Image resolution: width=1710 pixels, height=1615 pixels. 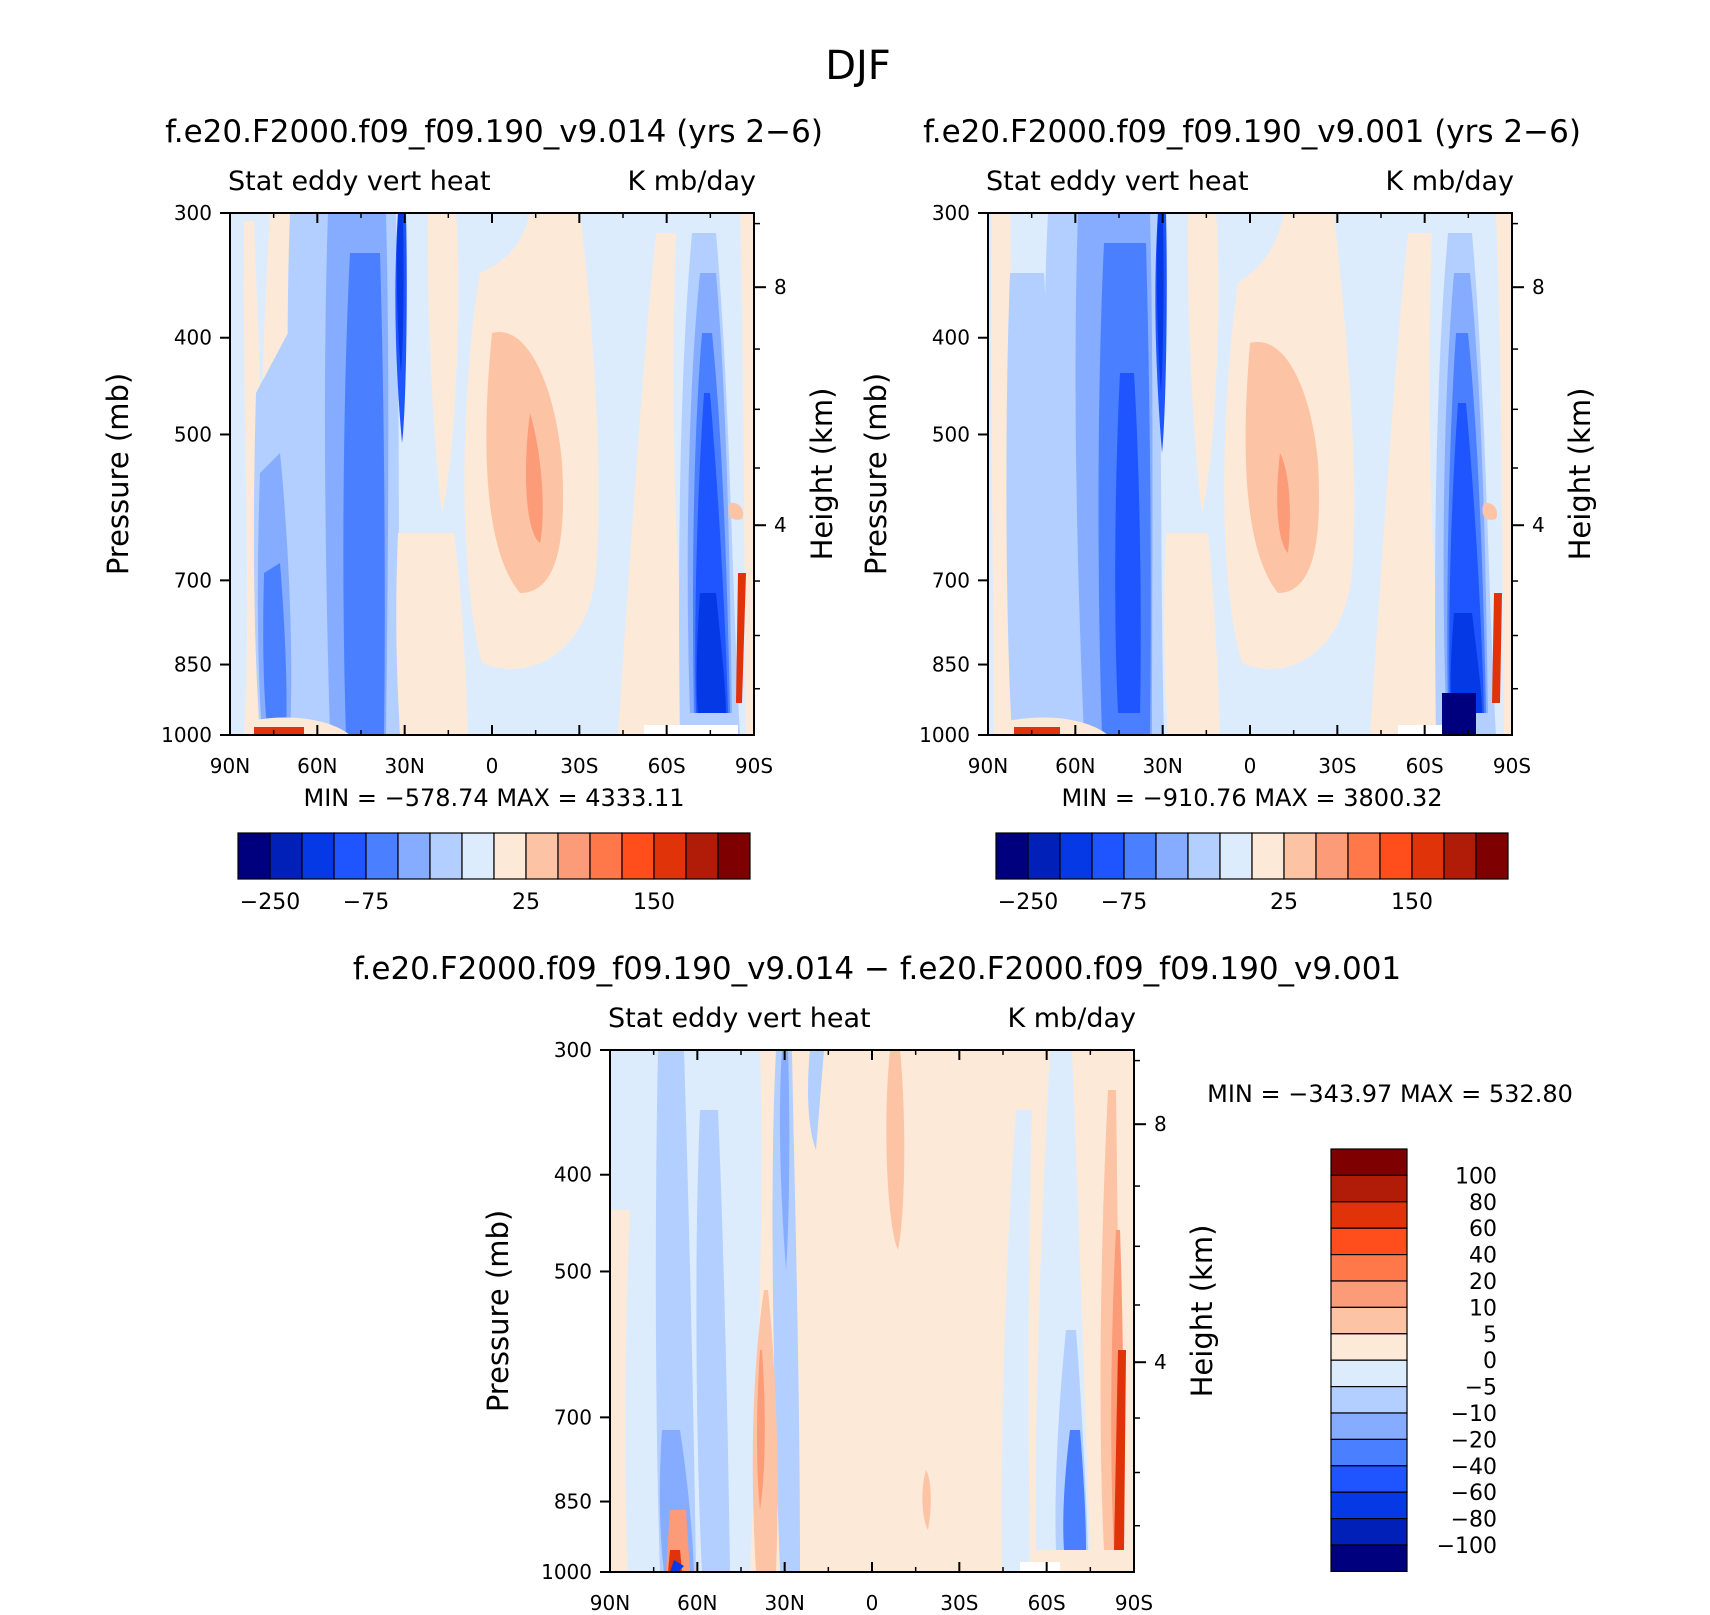 What do you see at coordinates (1124, 902) in the screenshot?
I see `colorbar-label: −75` at bounding box center [1124, 902].